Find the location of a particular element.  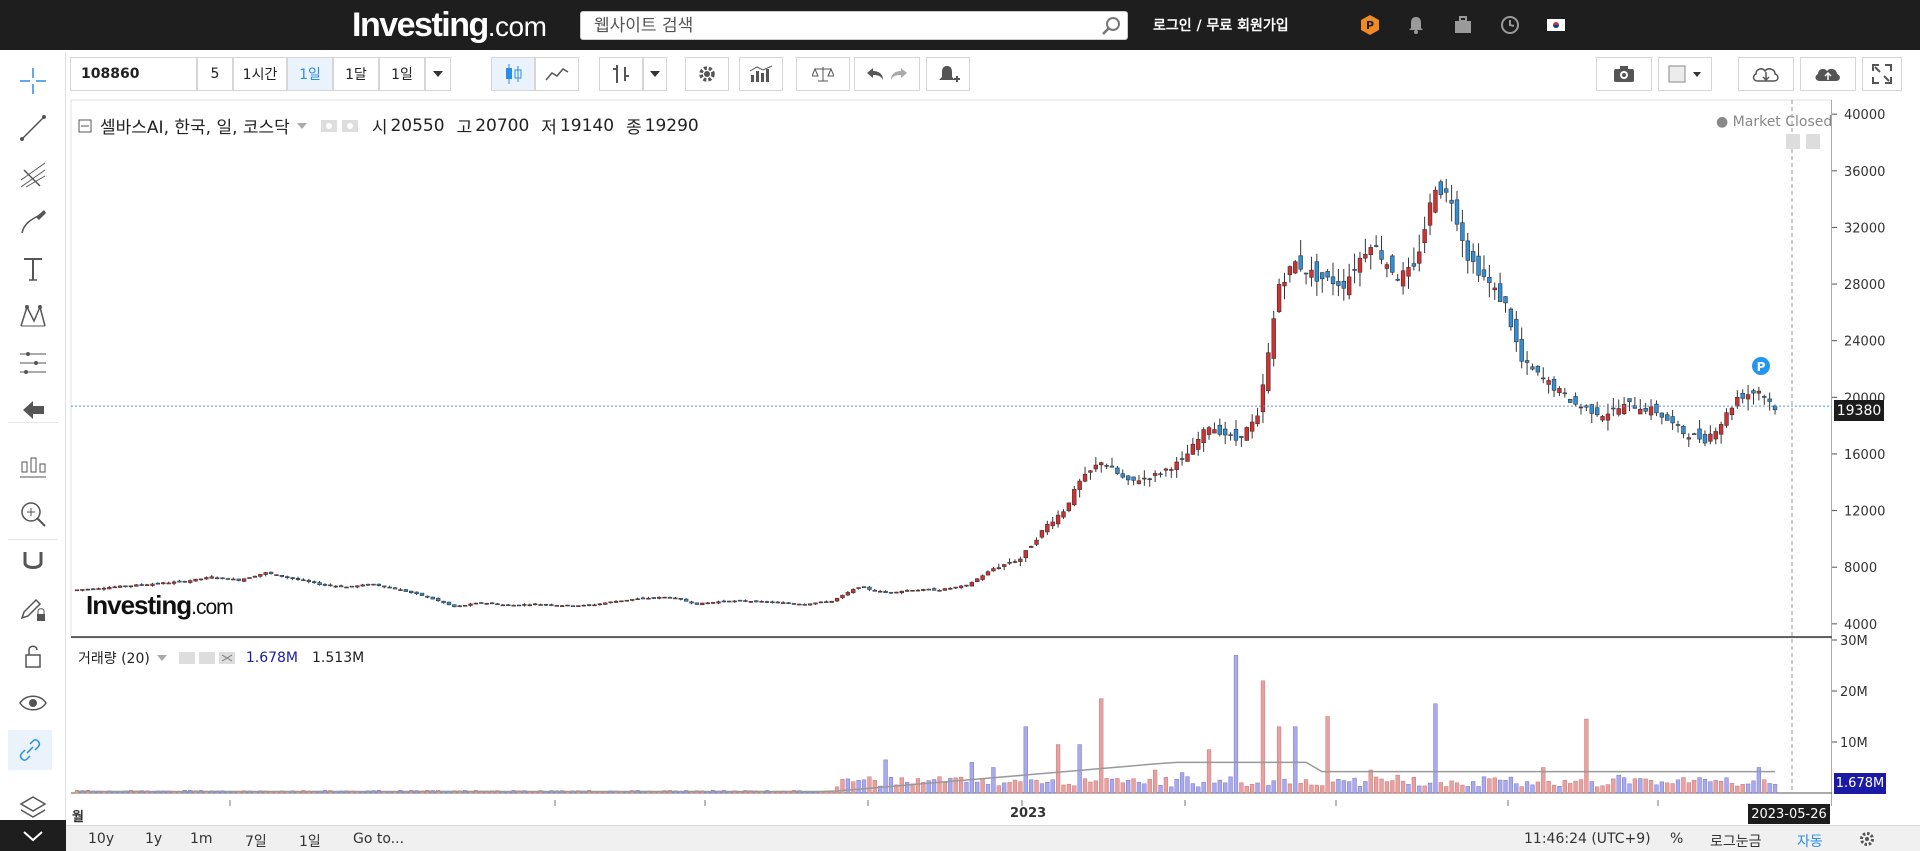

x-label-left: 월 is located at coordinates (78, 817).